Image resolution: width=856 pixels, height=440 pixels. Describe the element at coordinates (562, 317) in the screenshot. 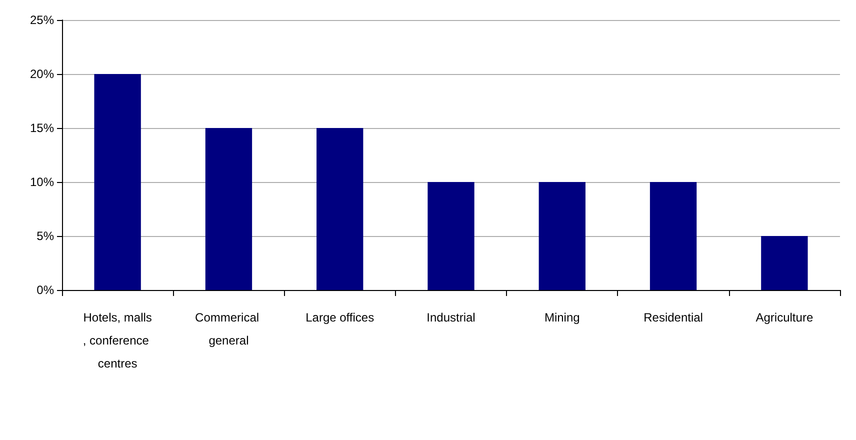

I see `x-tick-label: Mining` at that location.